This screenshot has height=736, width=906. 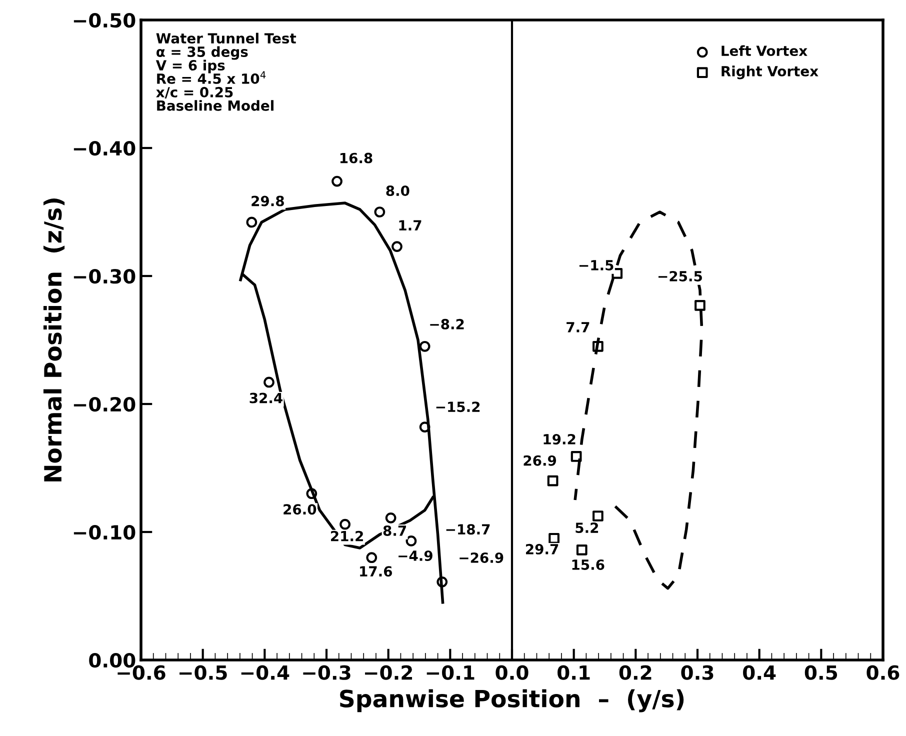 I want to click on y-axis-title: Normal Position (z/s), so click(x=54, y=340).